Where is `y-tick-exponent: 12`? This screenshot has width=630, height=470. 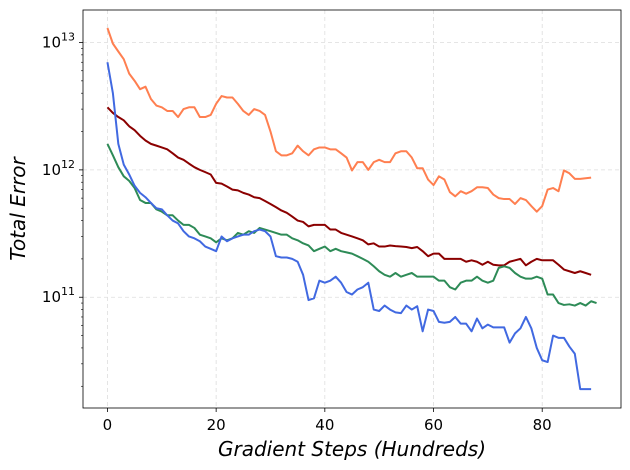 y-tick-exponent: 12 is located at coordinates (68, 164).